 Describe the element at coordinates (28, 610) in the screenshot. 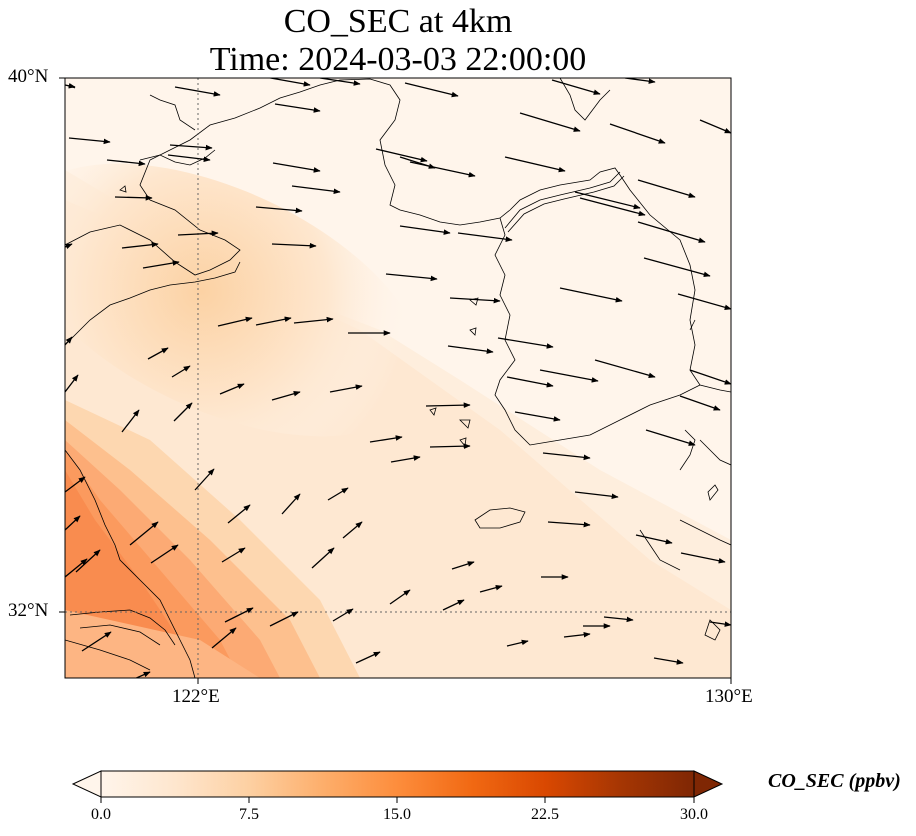

I see `lat-label-32n: 32°N` at that location.